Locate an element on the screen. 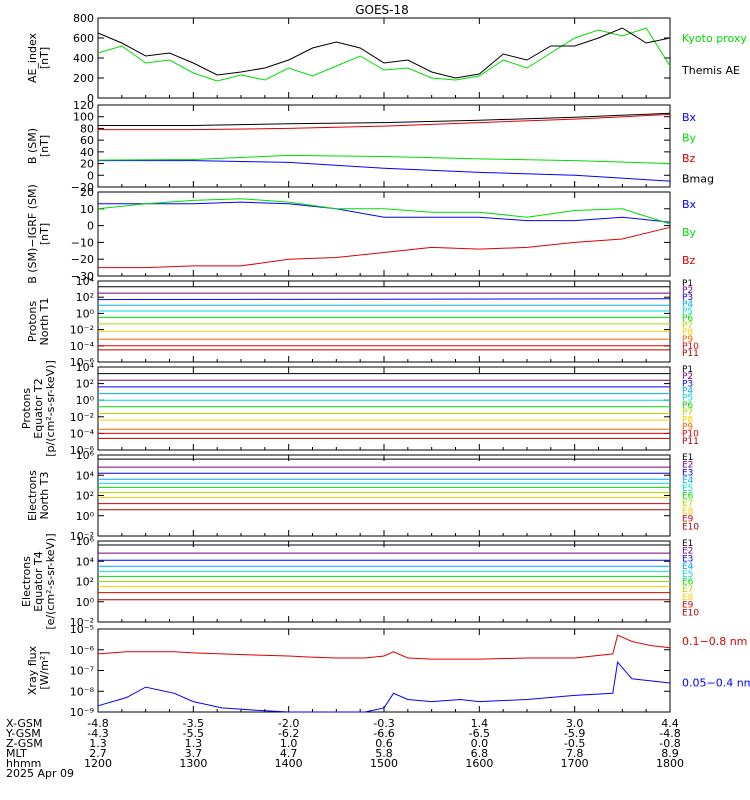  footer-cell-hhmm: 1600 is located at coordinates (479, 763).